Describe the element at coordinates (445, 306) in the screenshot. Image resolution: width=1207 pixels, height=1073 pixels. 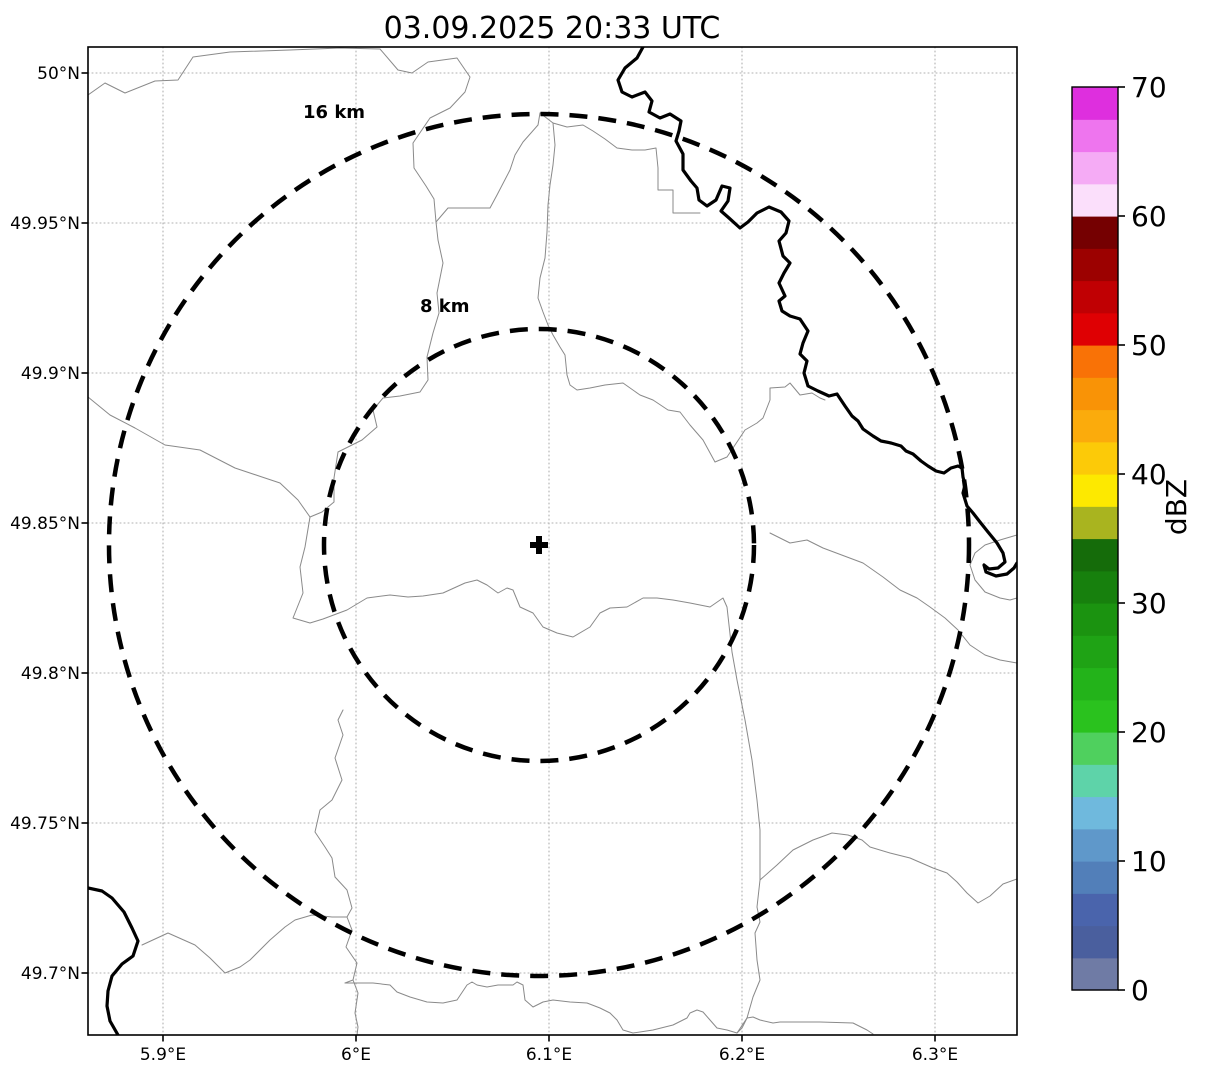
I see `range-ring-8km-label: 8 km` at that location.